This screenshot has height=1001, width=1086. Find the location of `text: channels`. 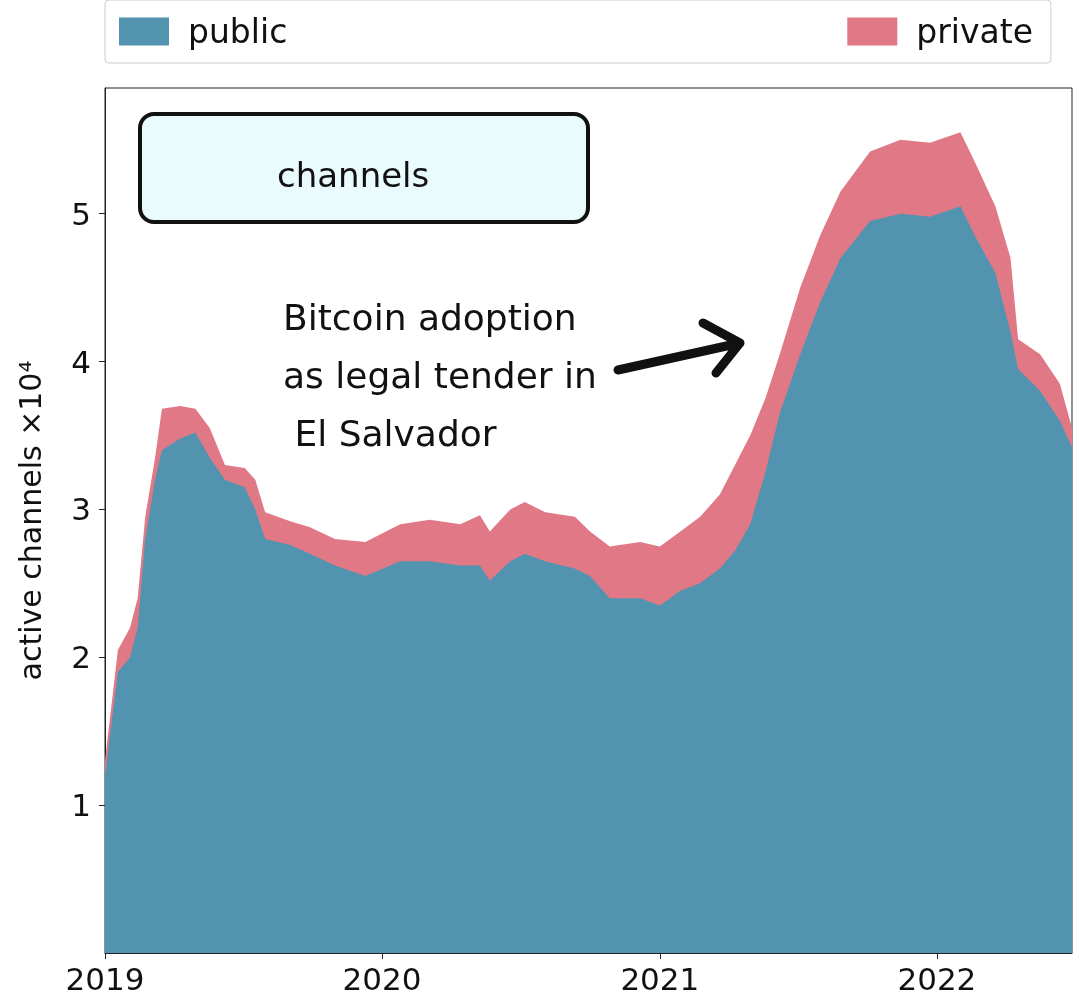

text: channels is located at coordinates (353, 175).